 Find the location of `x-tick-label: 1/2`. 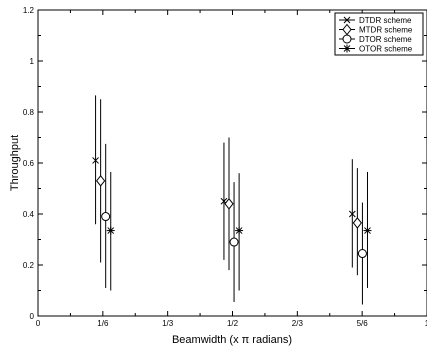

x-tick-label: 1/2 is located at coordinates (233, 323).